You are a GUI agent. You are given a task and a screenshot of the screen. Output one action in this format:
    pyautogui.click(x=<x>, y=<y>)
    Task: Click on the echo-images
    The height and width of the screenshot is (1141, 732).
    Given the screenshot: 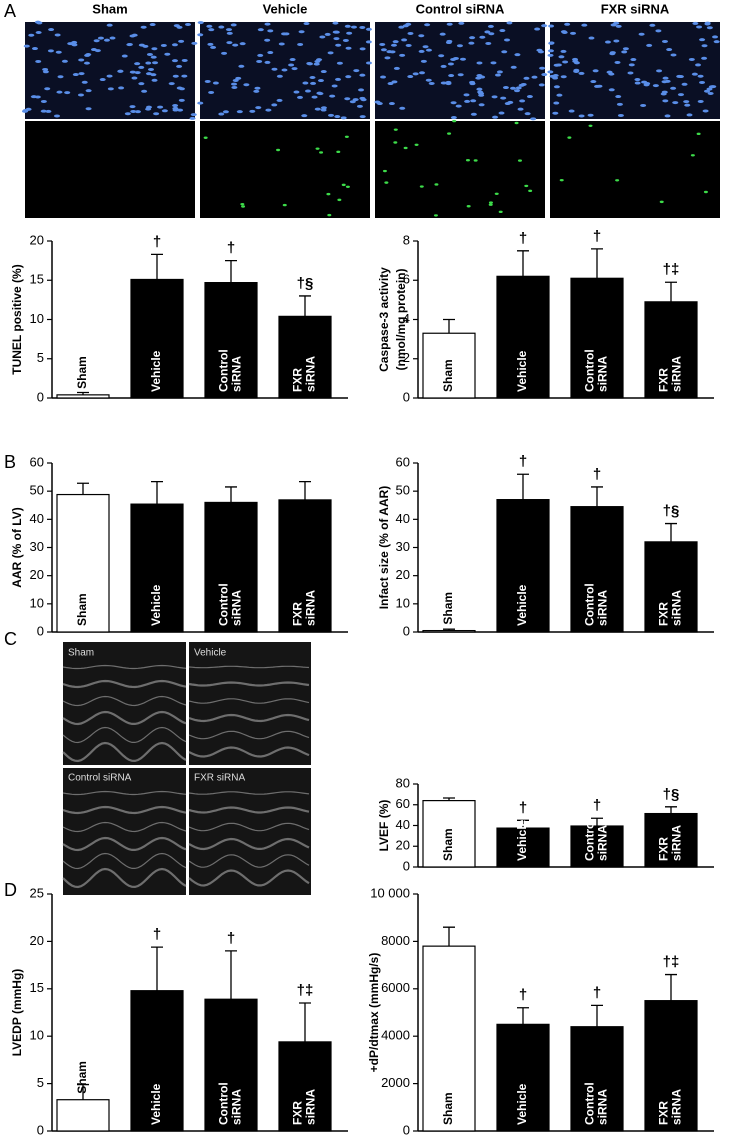 What is the action you would take?
    pyautogui.click(x=186, y=768)
    